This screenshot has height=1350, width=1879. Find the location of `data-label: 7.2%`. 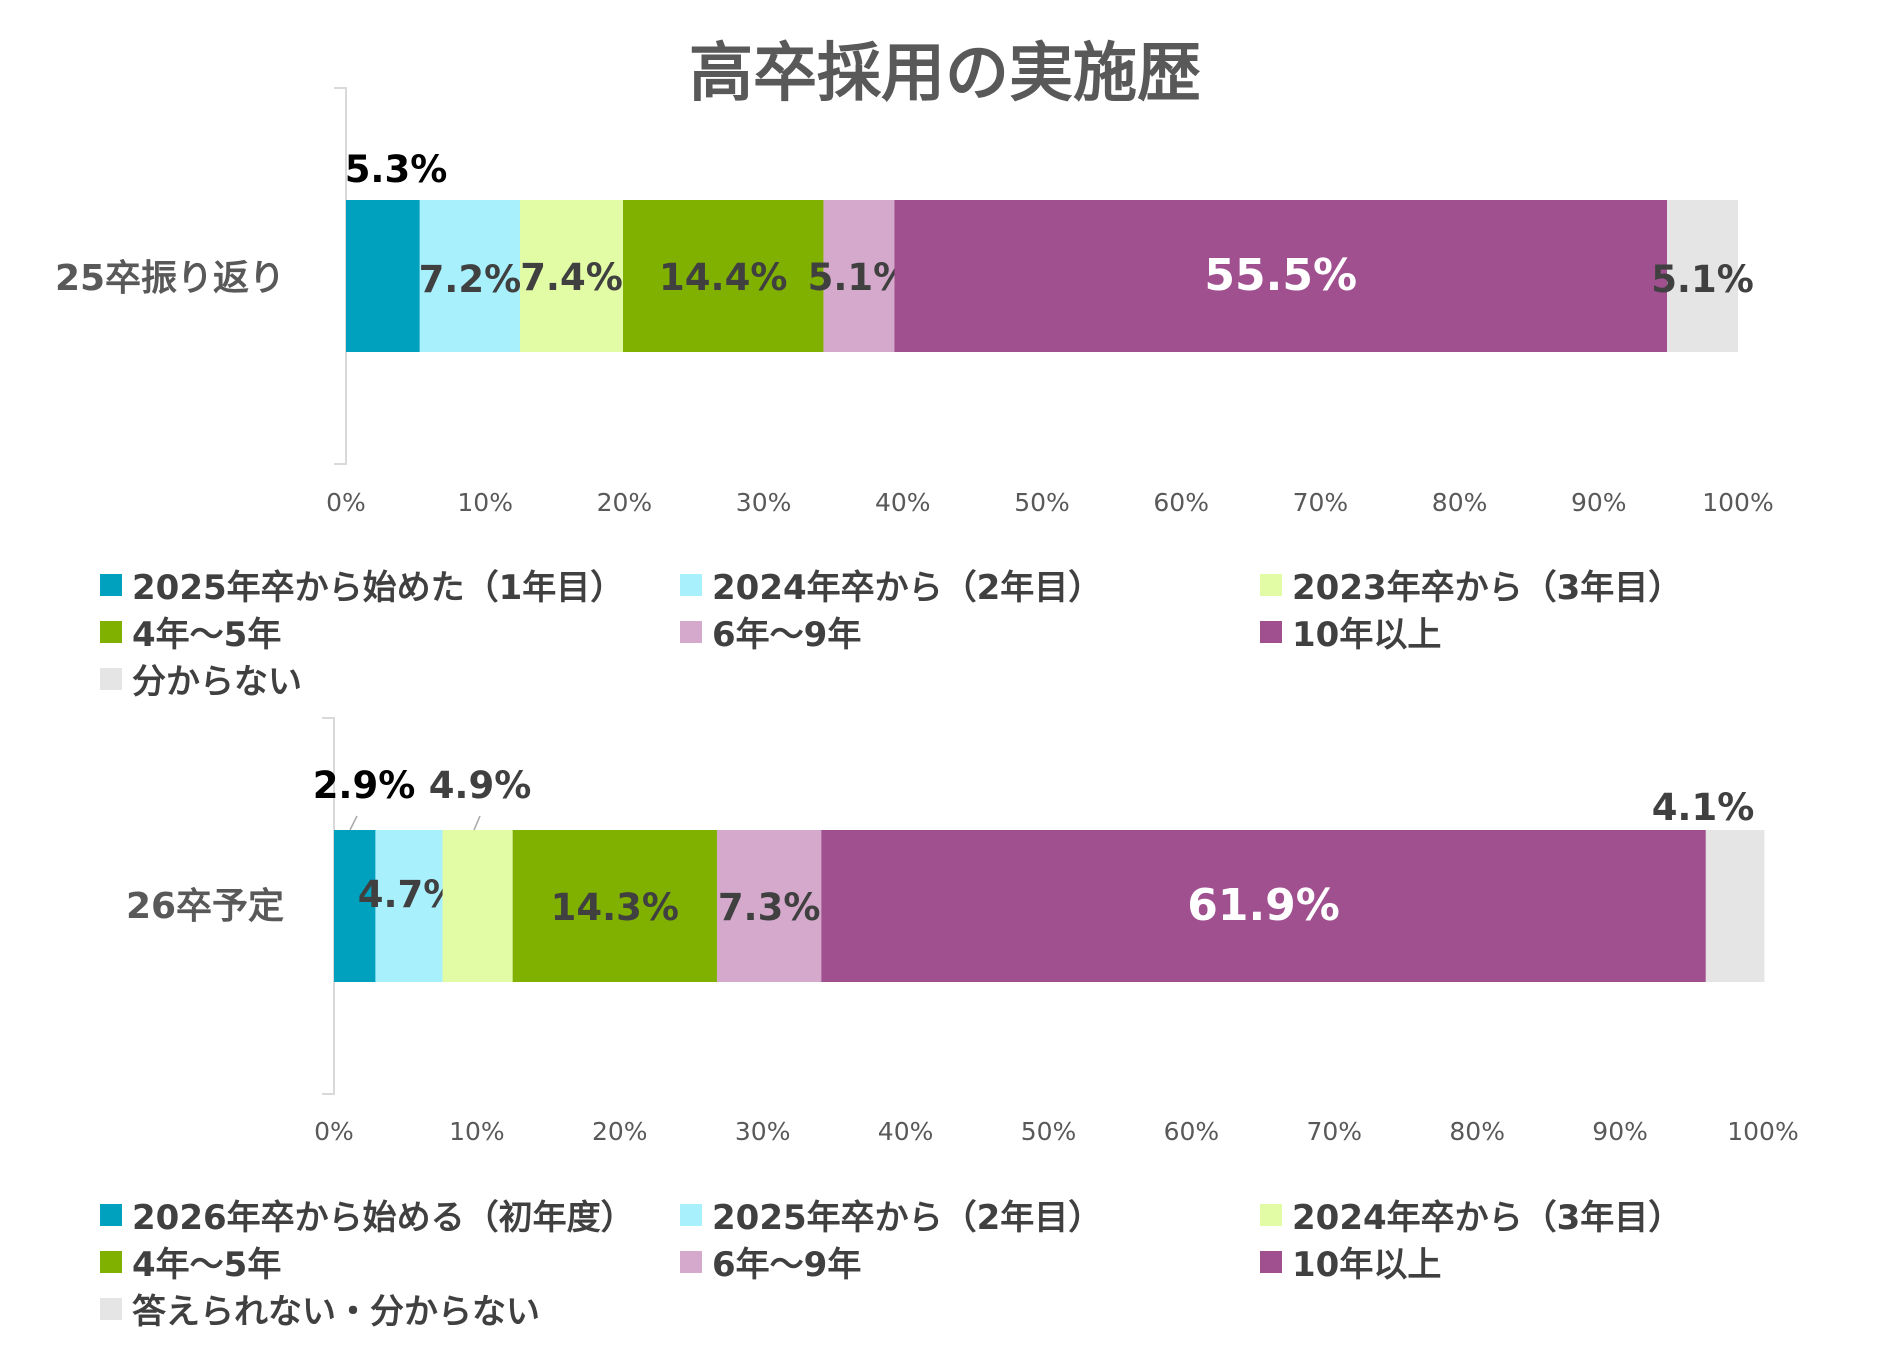

data-label: 7.2% is located at coordinates (470, 279).